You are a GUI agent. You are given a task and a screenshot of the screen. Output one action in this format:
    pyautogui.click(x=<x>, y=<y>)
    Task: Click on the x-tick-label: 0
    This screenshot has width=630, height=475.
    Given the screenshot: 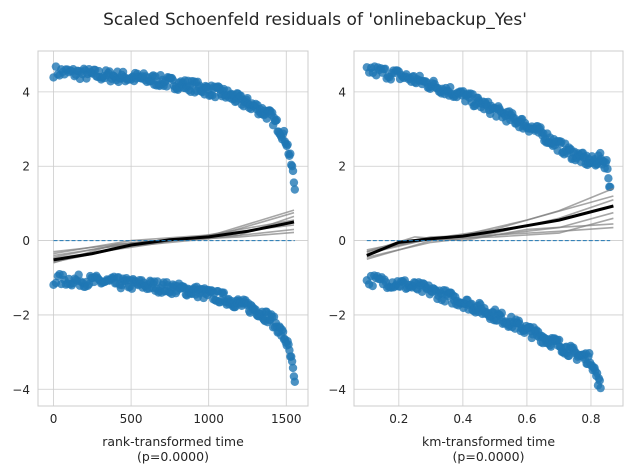 What is the action you would take?
    pyautogui.click(x=54, y=419)
    